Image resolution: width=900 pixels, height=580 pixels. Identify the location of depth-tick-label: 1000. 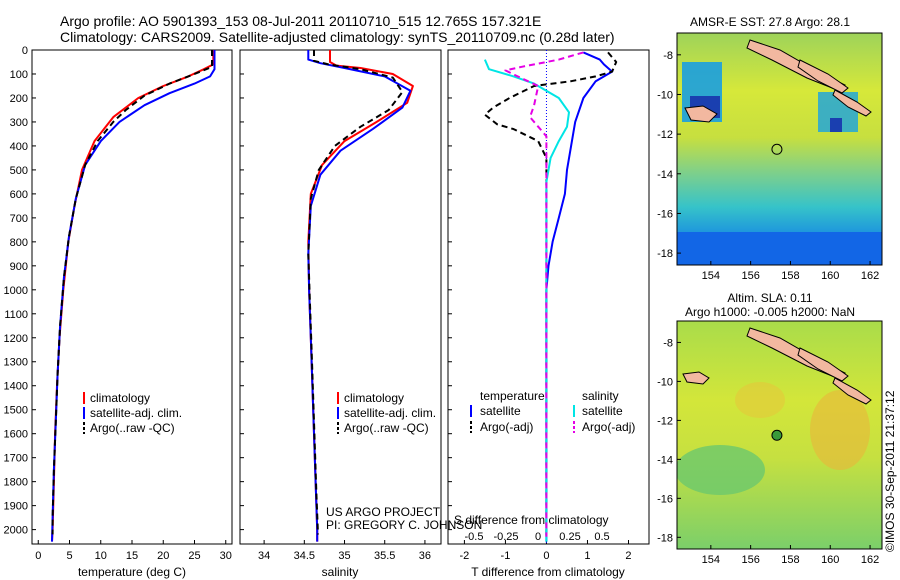
(16, 291).